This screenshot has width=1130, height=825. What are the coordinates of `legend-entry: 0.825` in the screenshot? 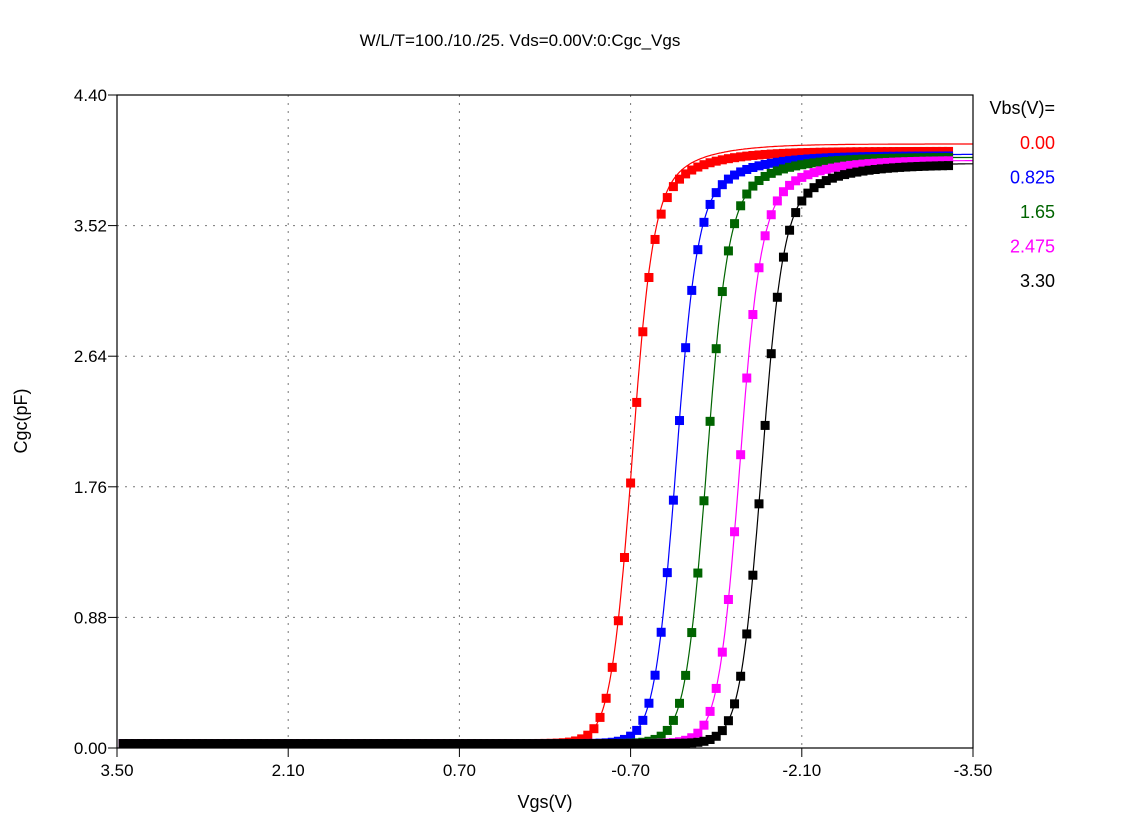 It's located at (1032, 178).